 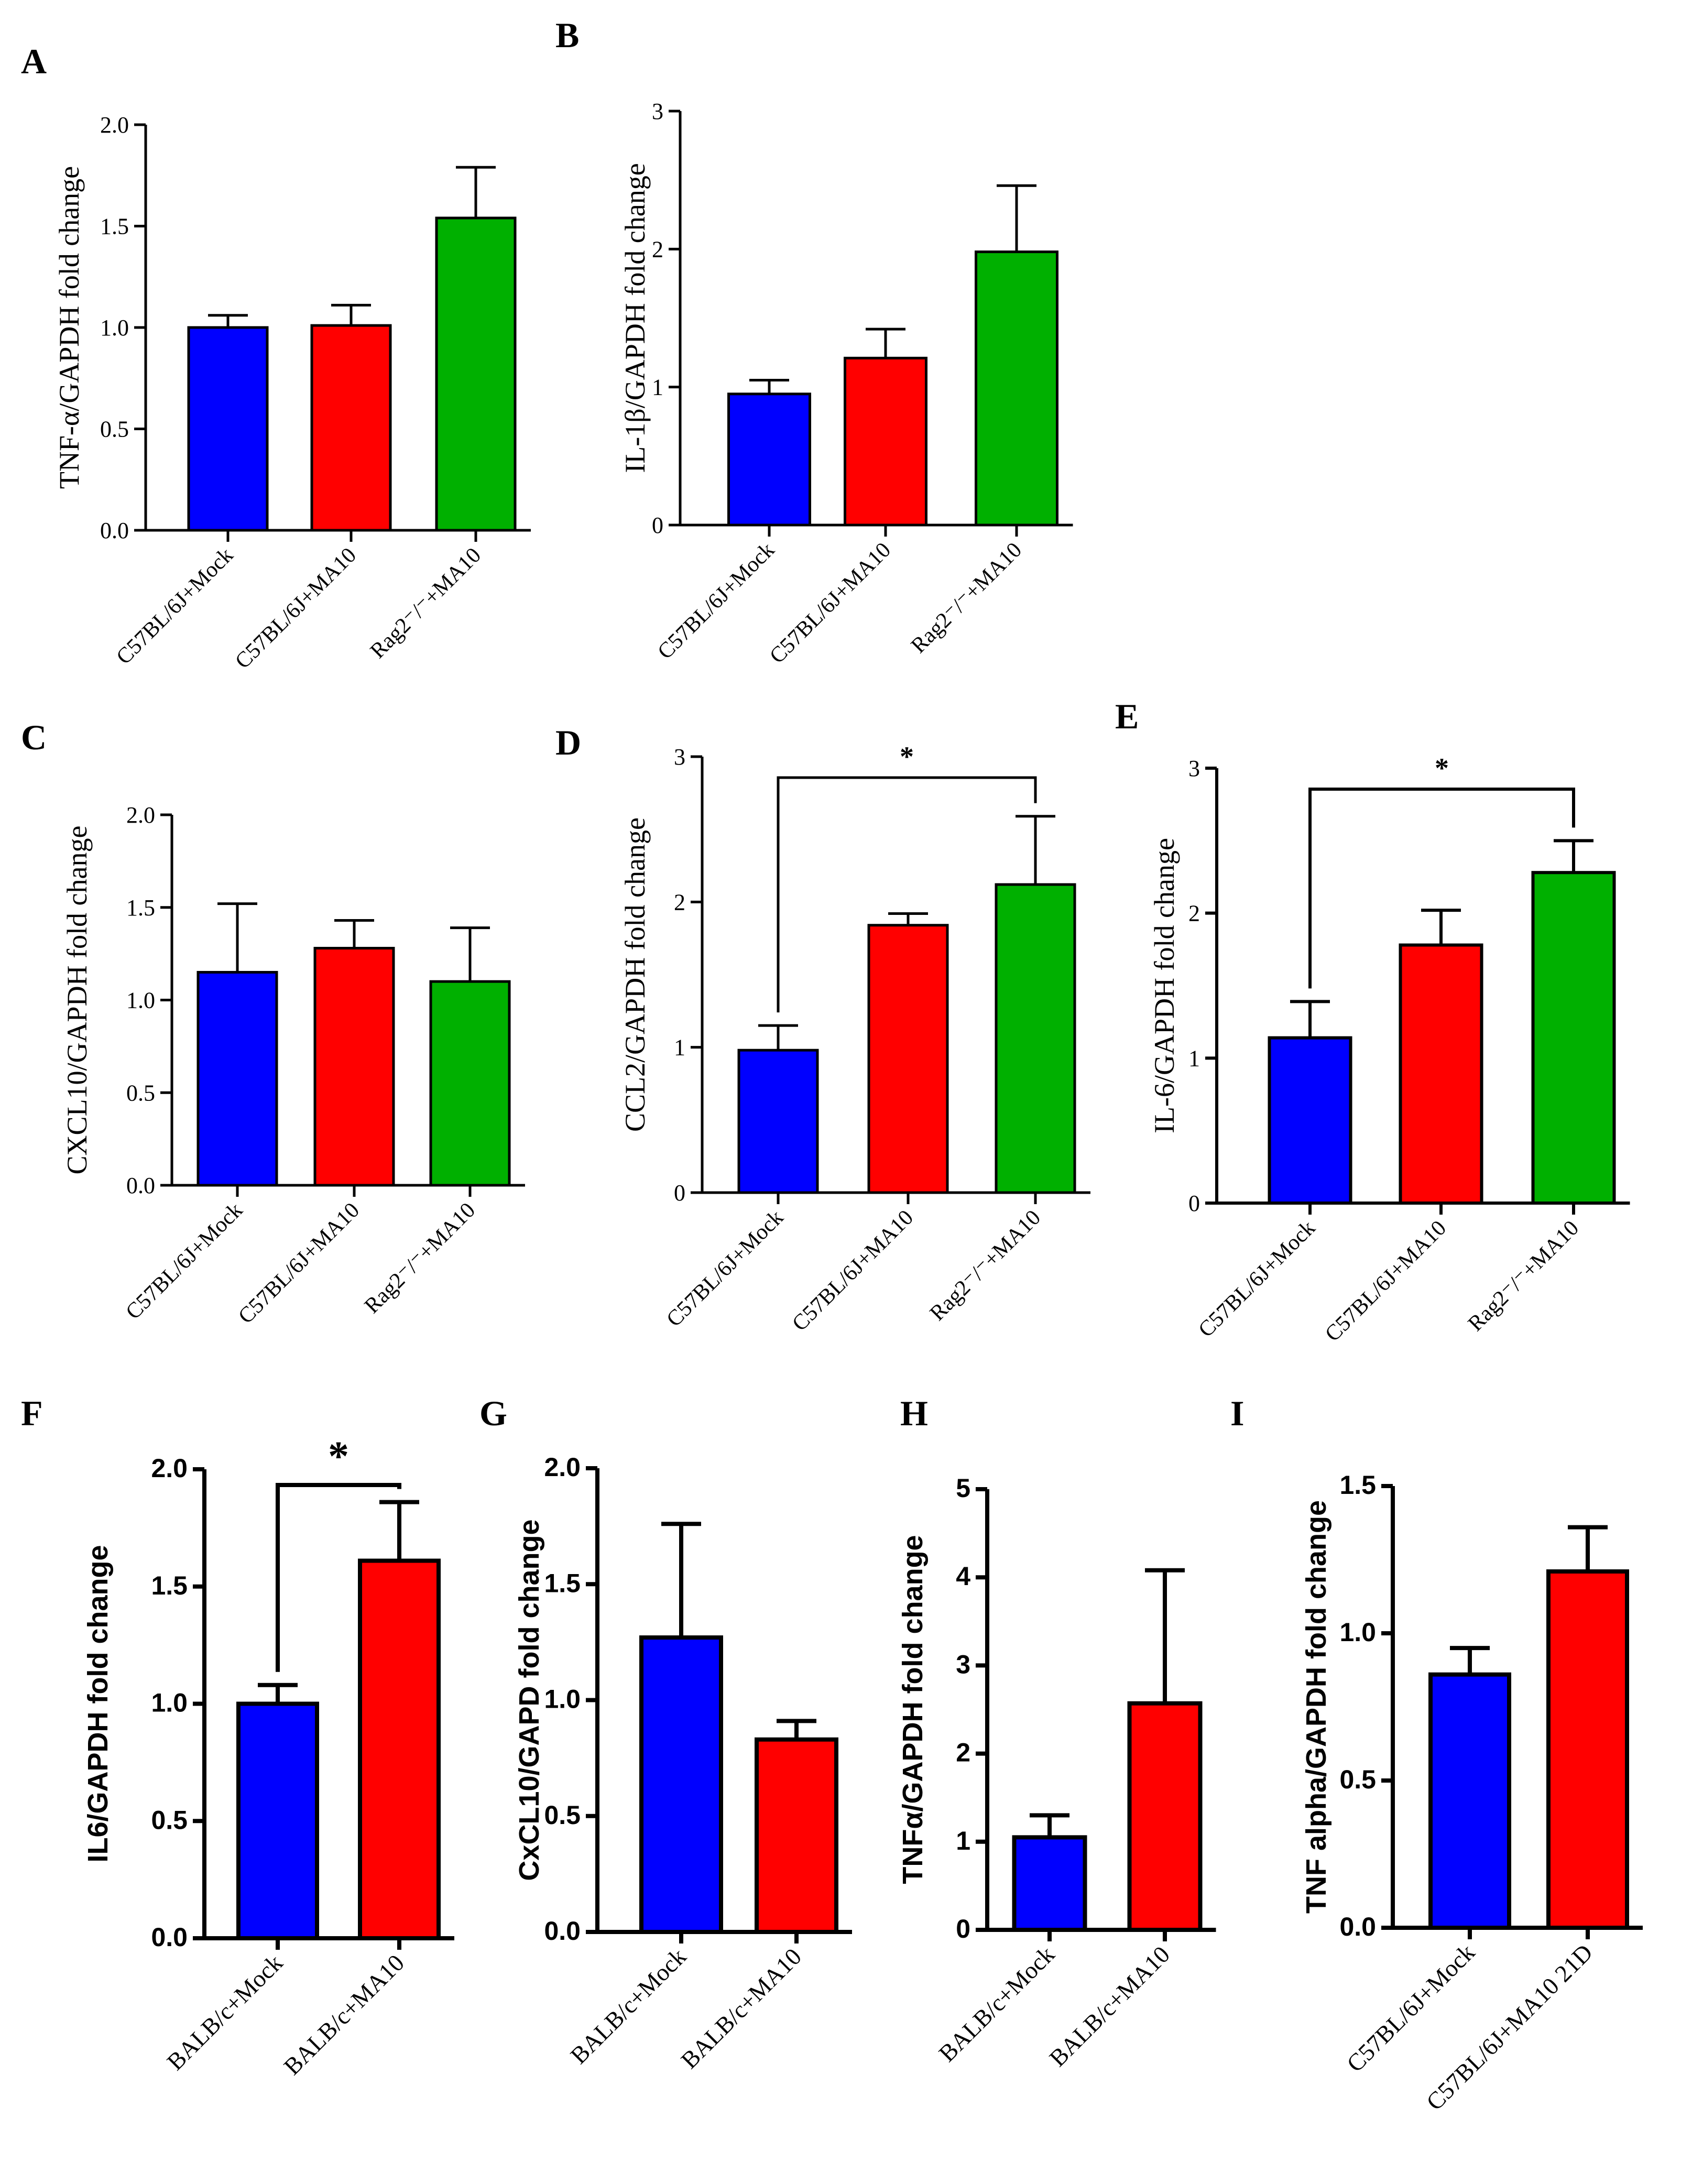 What do you see at coordinates (34, 737) in the screenshot?
I see `panel-label: C` at bounding box center [34, 737].